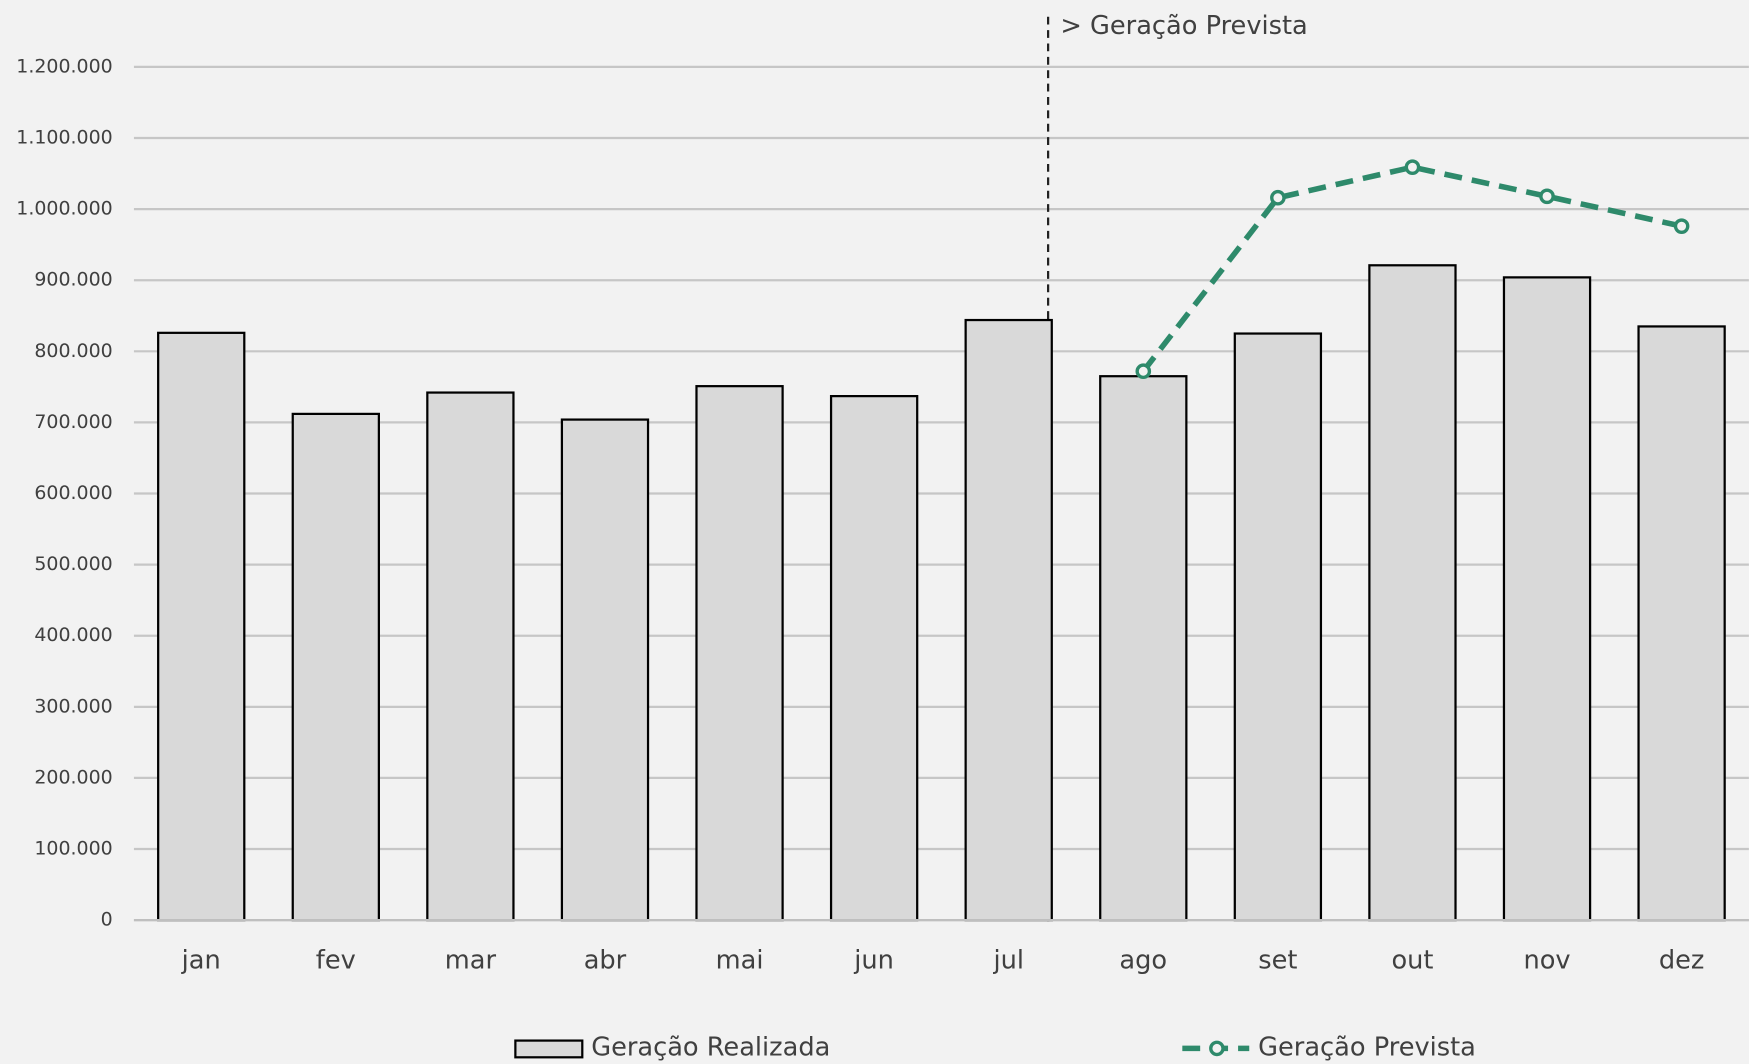 This screenshot has width=1749, height=1064. I want to click on y-tick-label: 100.000, so click(73, 849).